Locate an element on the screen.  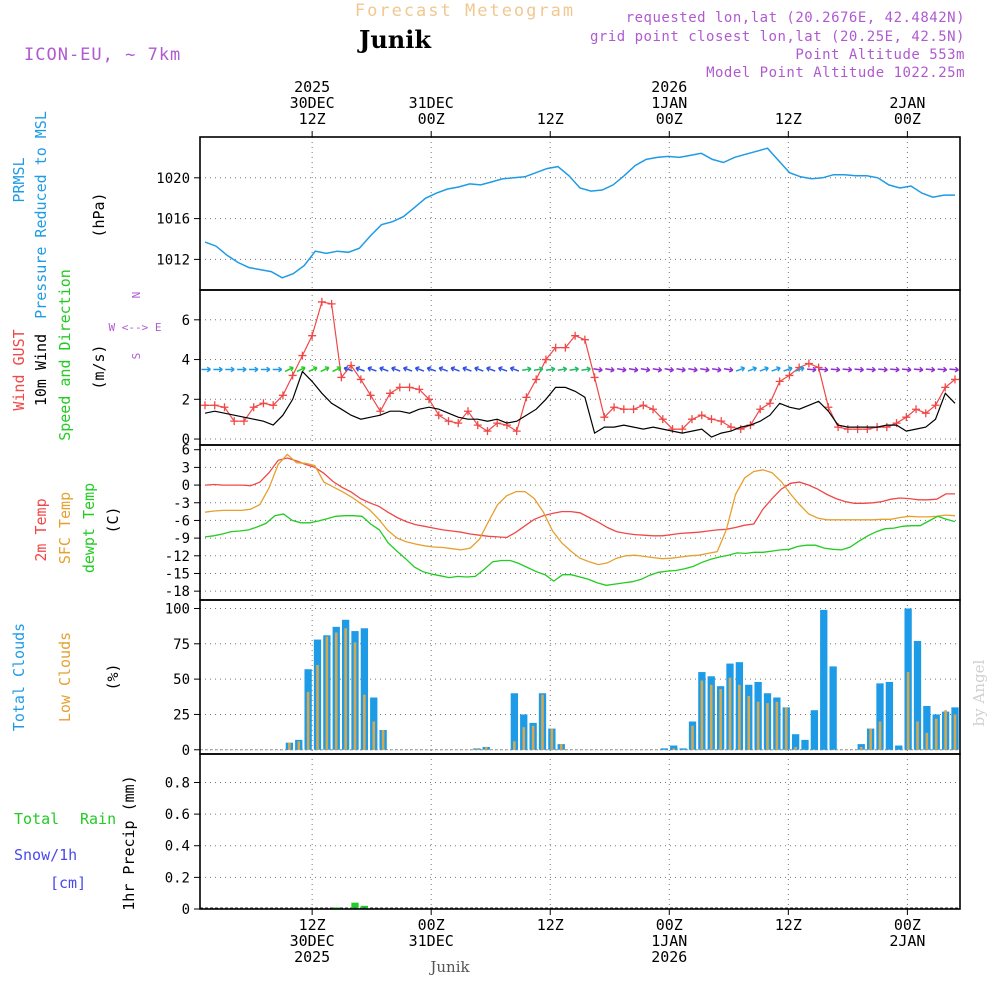
precip-ytick-label: 0.6 is located at coordinates (177, 815).